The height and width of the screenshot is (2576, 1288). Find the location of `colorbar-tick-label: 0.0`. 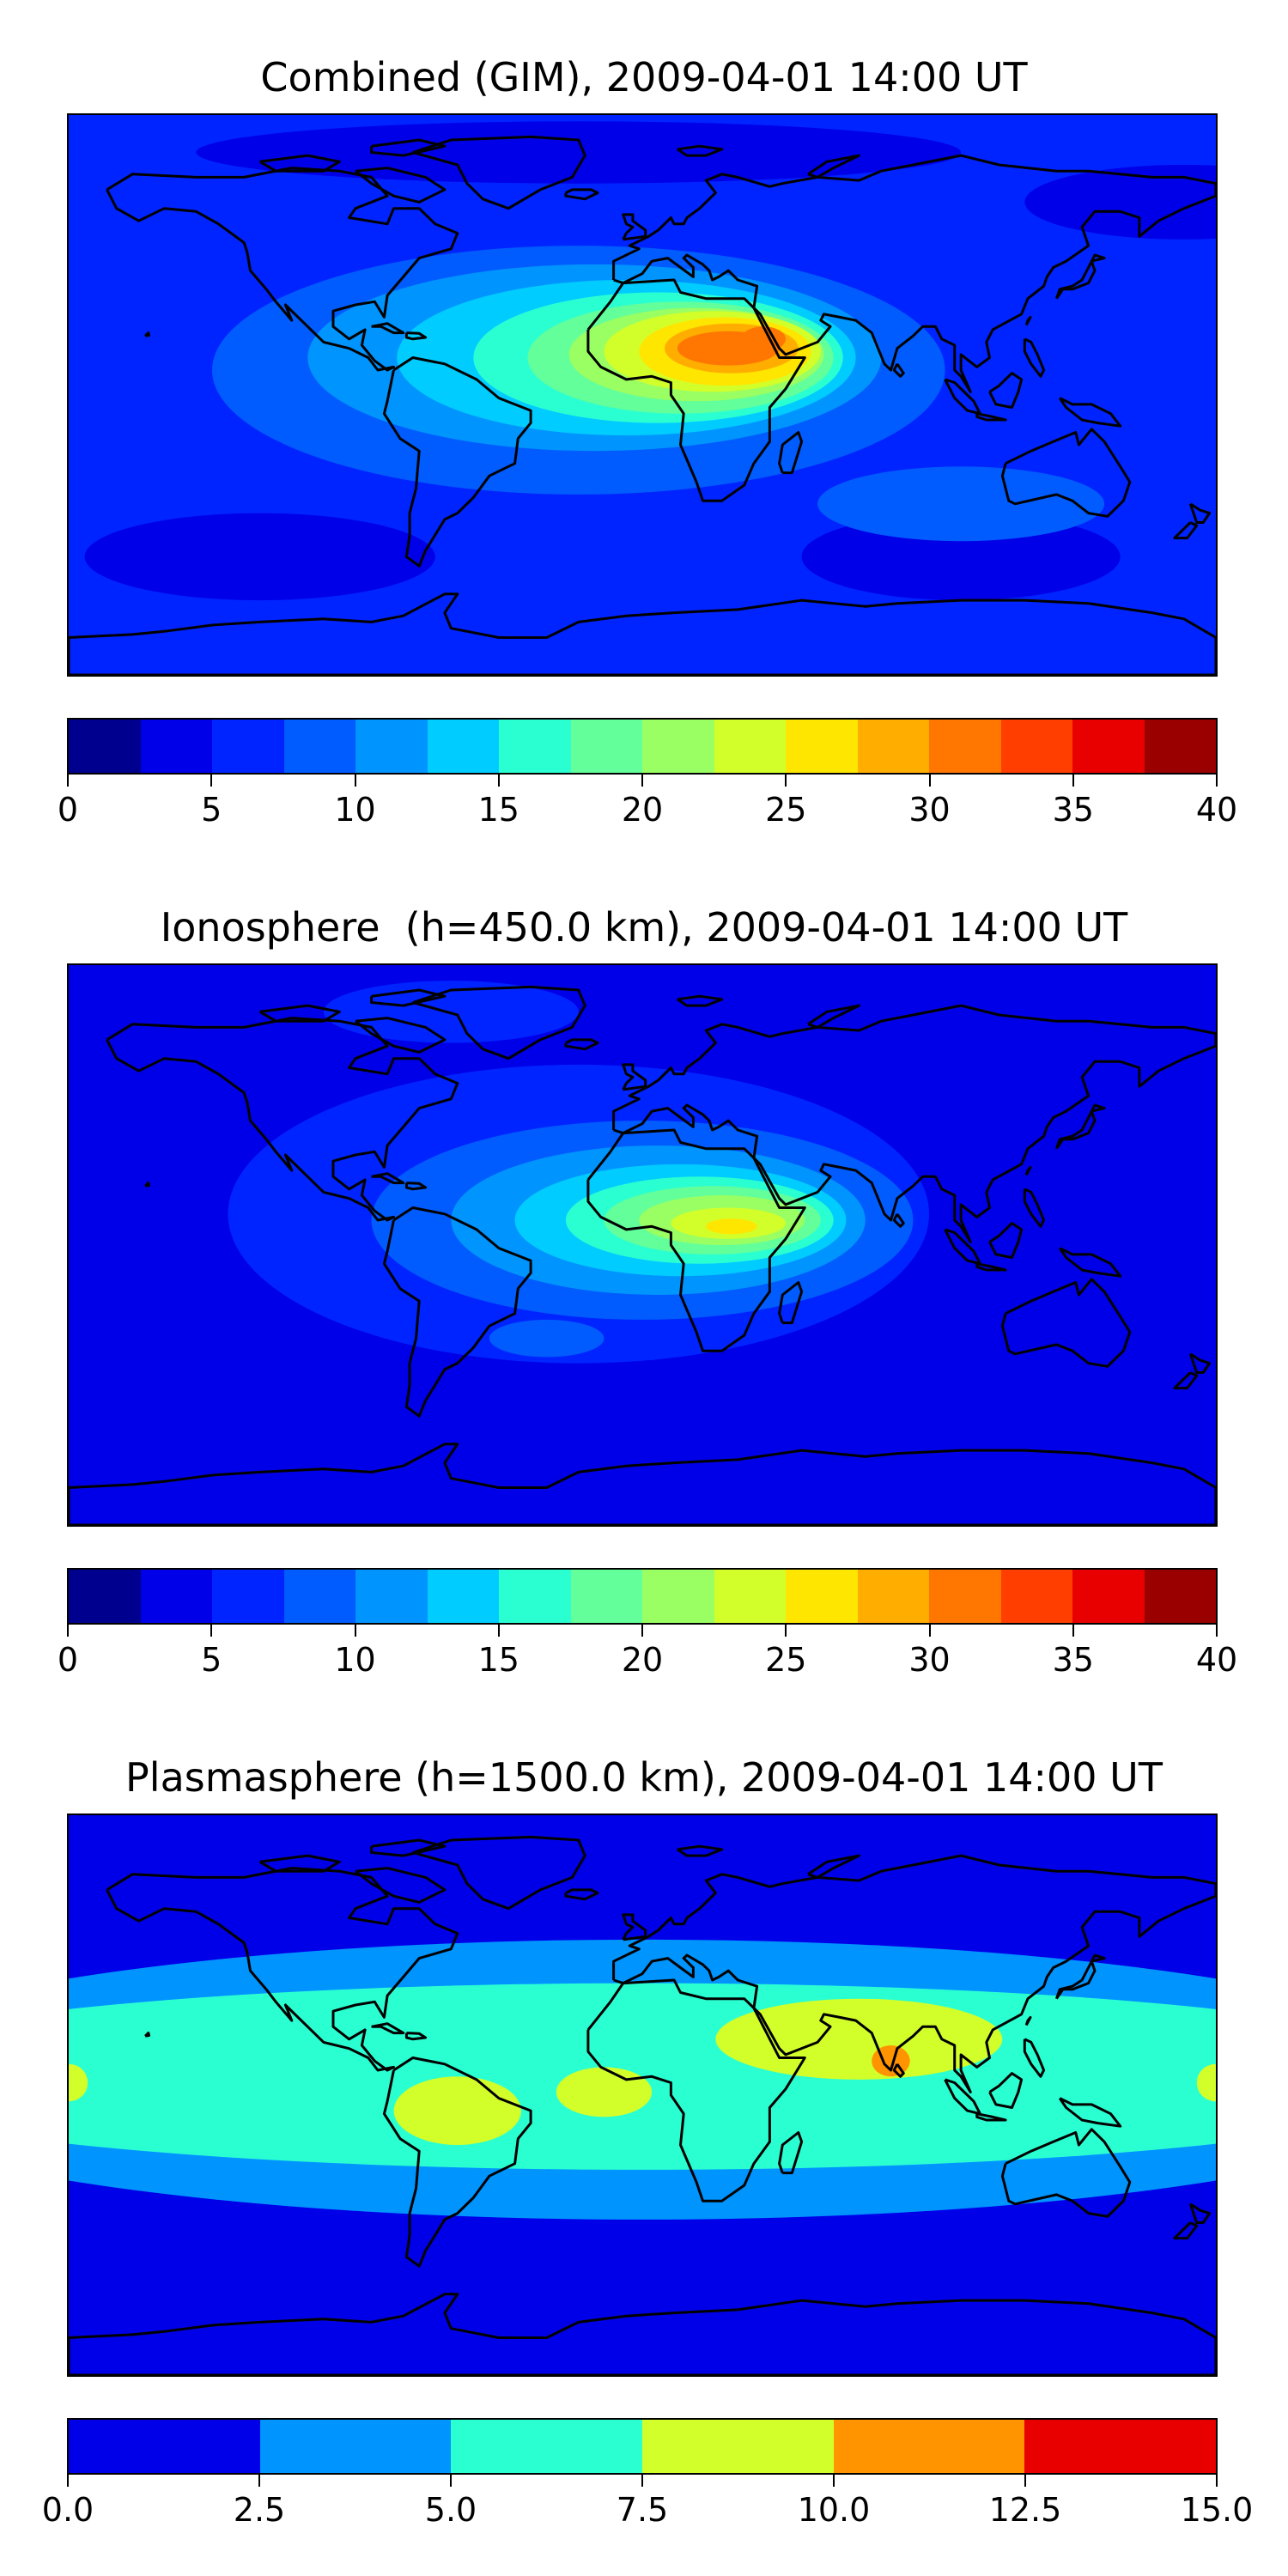

colorbar-tick-label: 0.0 is located at coordinates (67, 2510).